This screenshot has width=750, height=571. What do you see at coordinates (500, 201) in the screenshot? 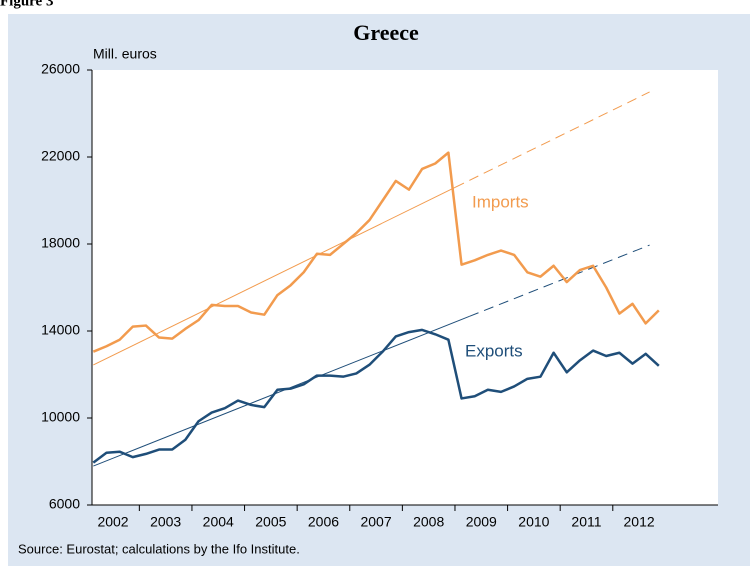
I see `series-label: Imports` at bounding box center [500, 201].